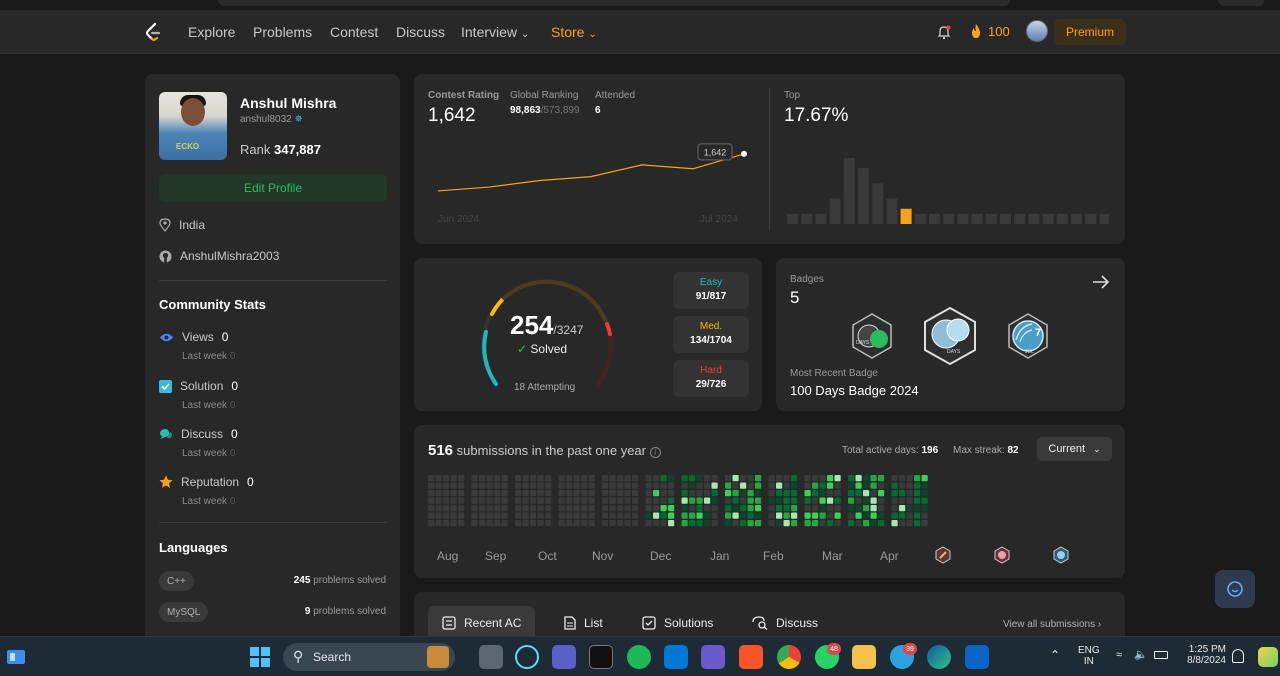  What do you see at coordinates (482, 623) in the screenshot?
I see `tab-recent-ac: Recent AC` at bounding box center [482, 623].